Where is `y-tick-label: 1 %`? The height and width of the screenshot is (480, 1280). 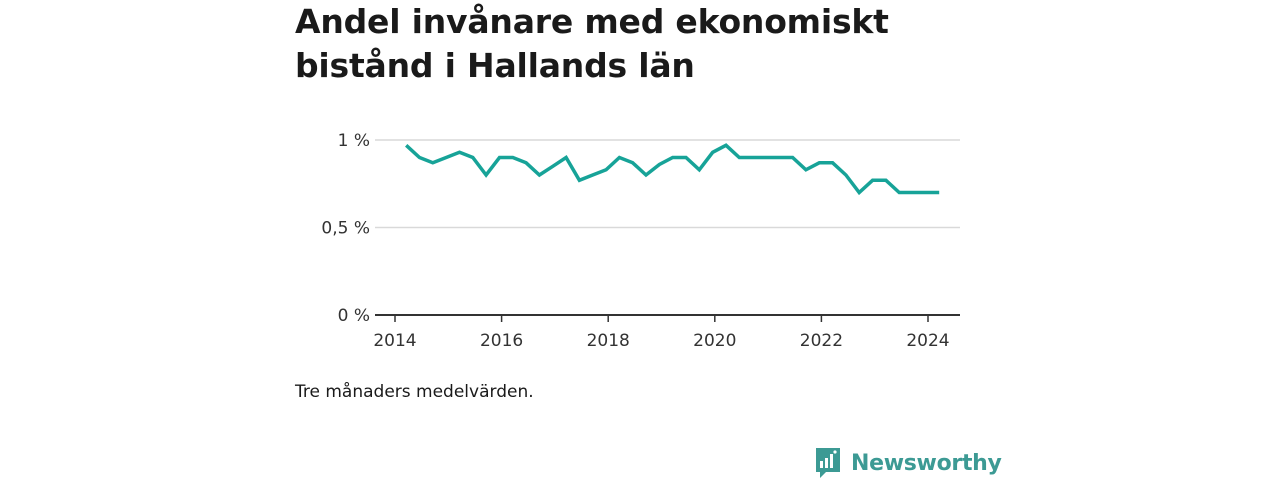
y-tick-label: 1 % is located at coordinates (354, 141).